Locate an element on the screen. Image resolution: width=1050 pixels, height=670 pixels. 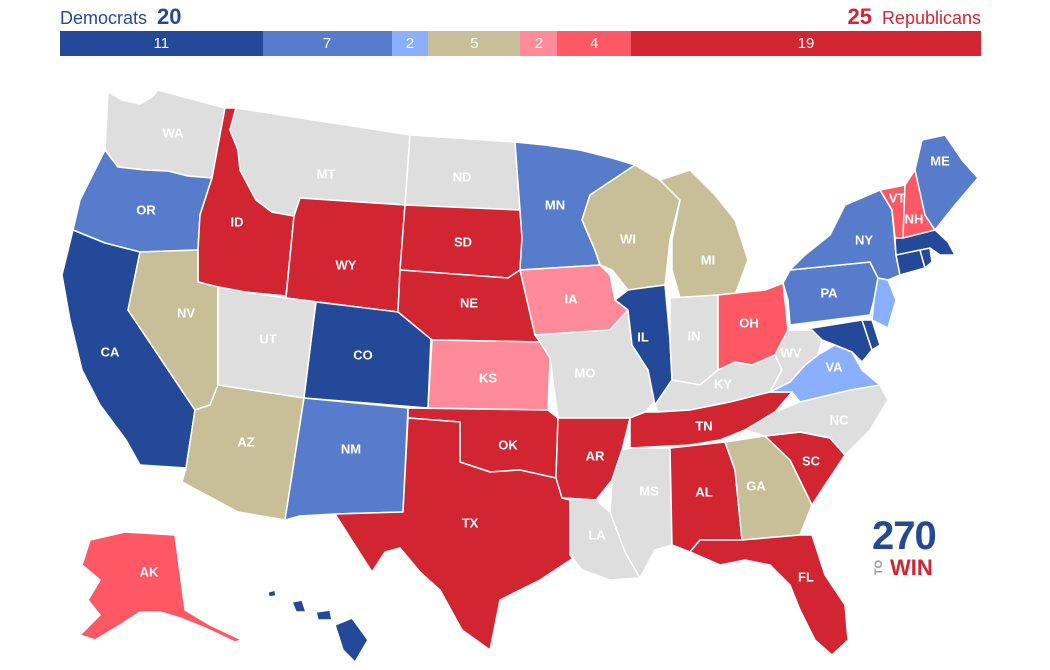
state-la is located at coordinates (601, 539).